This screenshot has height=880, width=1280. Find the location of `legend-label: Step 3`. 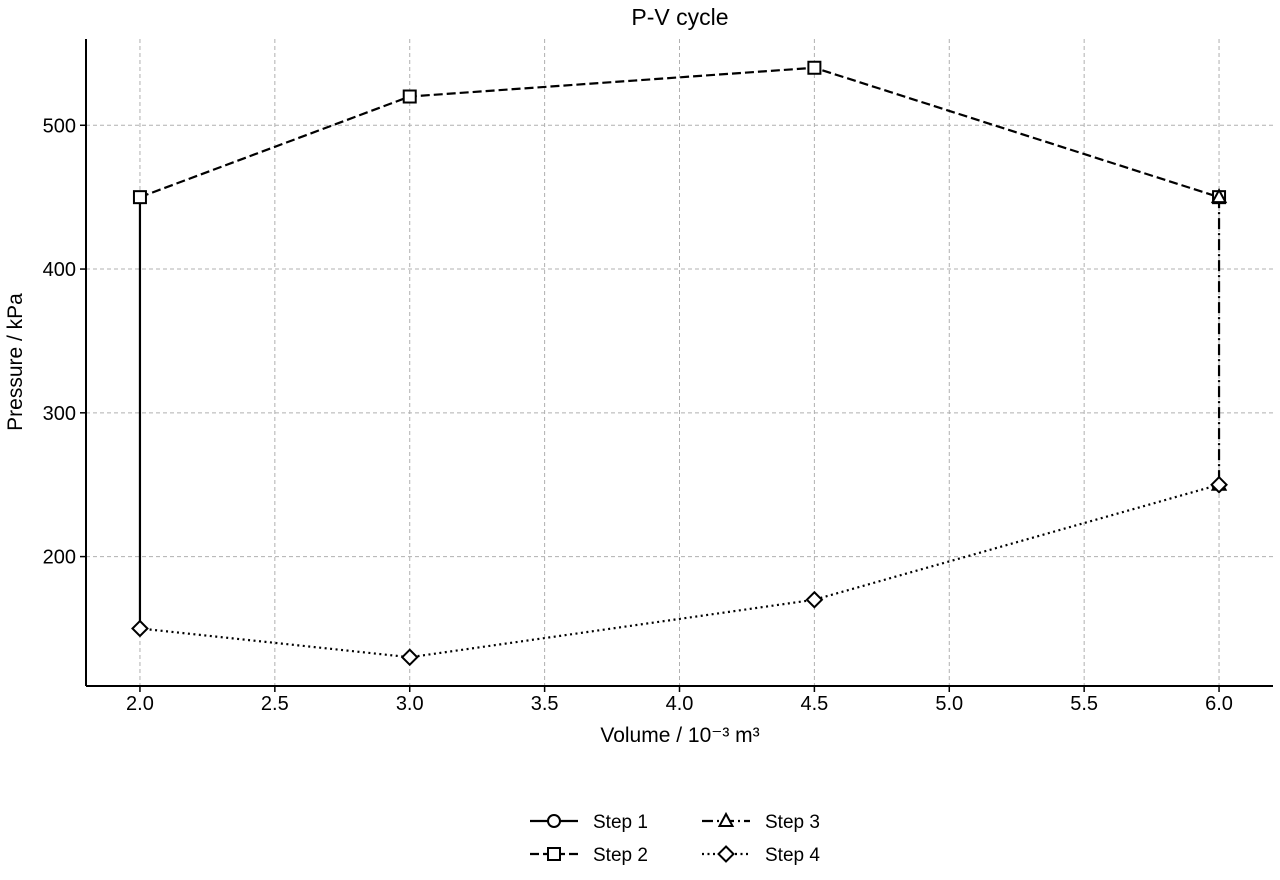

legend-label: Step 3 is located at coordinates (792, 822).